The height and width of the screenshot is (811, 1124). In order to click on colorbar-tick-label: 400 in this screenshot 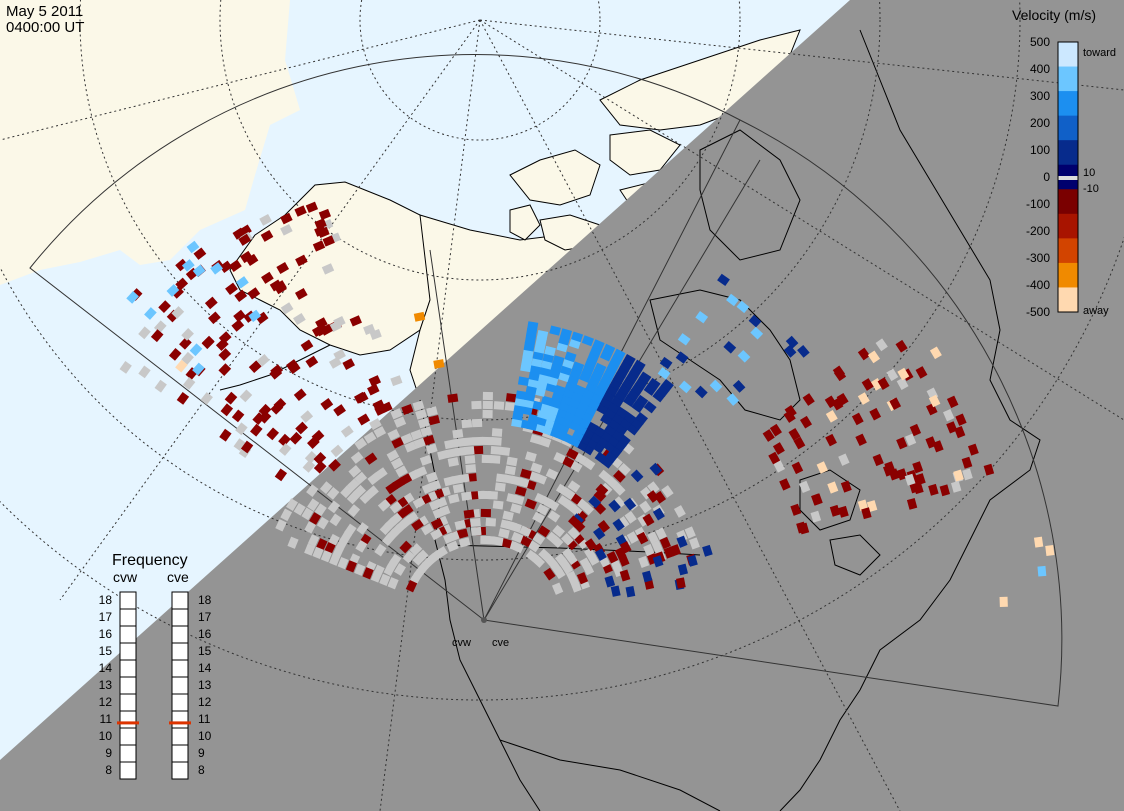, I will do `click(1040, 69)`.